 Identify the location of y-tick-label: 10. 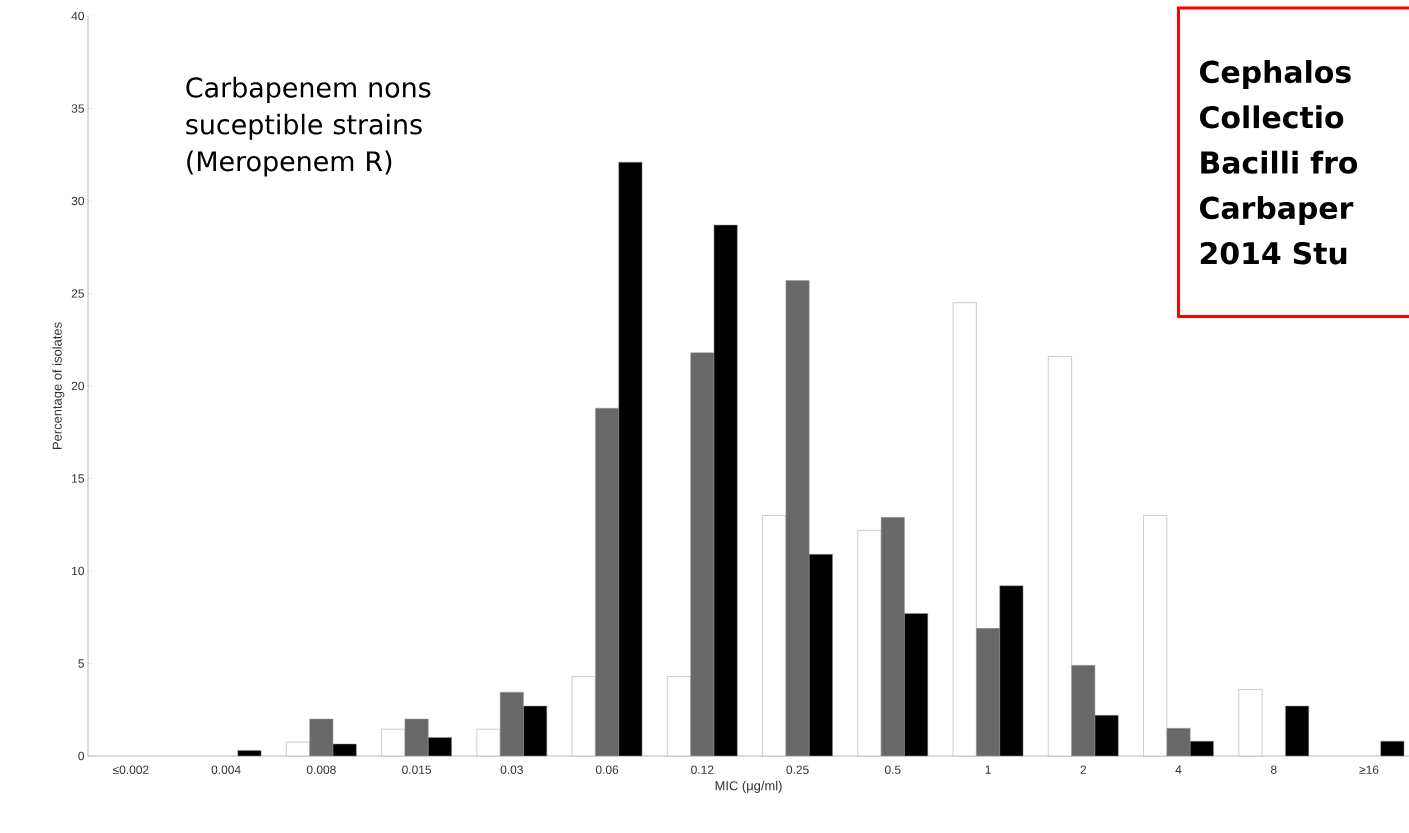
(78, 571).